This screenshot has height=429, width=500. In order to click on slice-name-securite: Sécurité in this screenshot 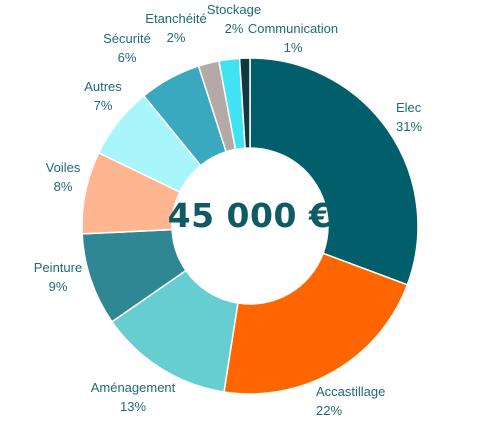, I will do `click(127, 38)`.